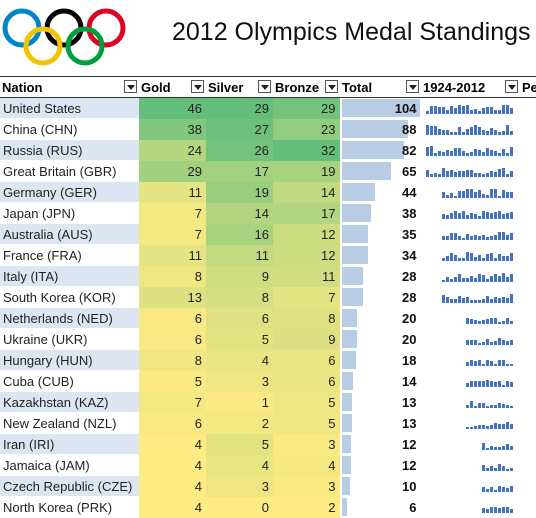 The width and height of the screenshot is (536, 518). What do you see at coordinates (172, 297) in the screenshot?
I see `gold-cell: 13` at bounding box center [172, 297].